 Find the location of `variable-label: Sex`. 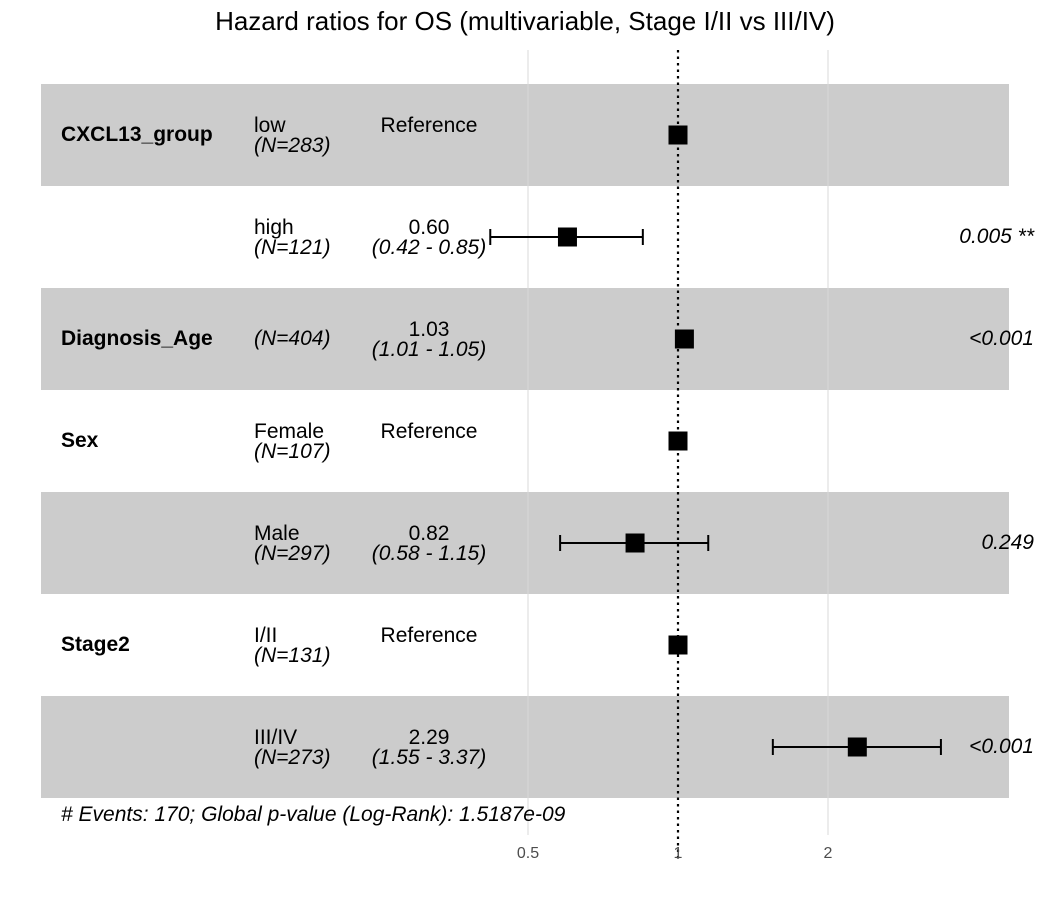

variable-label: Sex is located at coordinates (80, 440).